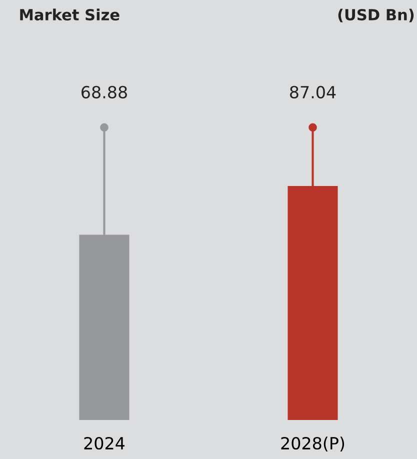  What do you see at coordinates (376, 15) in the screenshot?
I see `text: (USD Bn)` at bounding box center [376, 15].